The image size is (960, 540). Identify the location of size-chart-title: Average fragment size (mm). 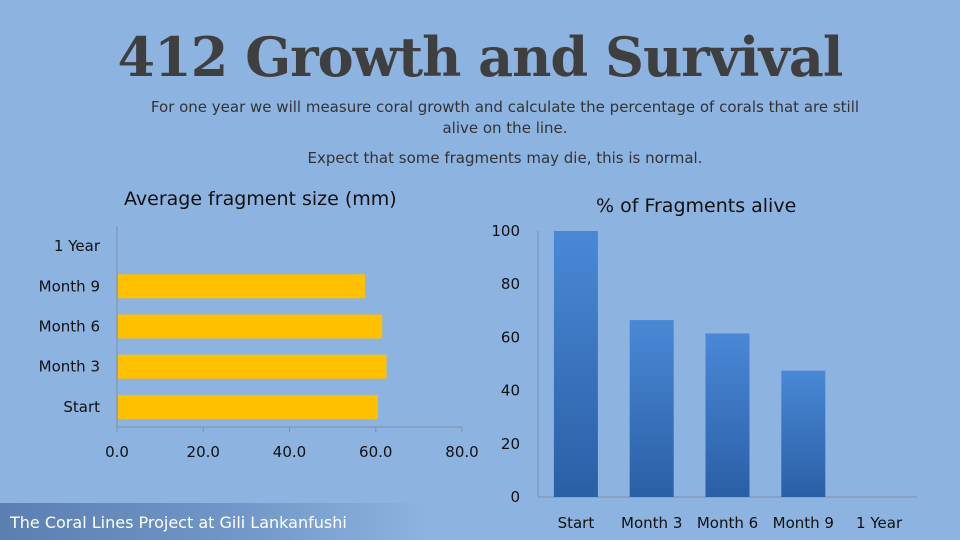
(260, 199).